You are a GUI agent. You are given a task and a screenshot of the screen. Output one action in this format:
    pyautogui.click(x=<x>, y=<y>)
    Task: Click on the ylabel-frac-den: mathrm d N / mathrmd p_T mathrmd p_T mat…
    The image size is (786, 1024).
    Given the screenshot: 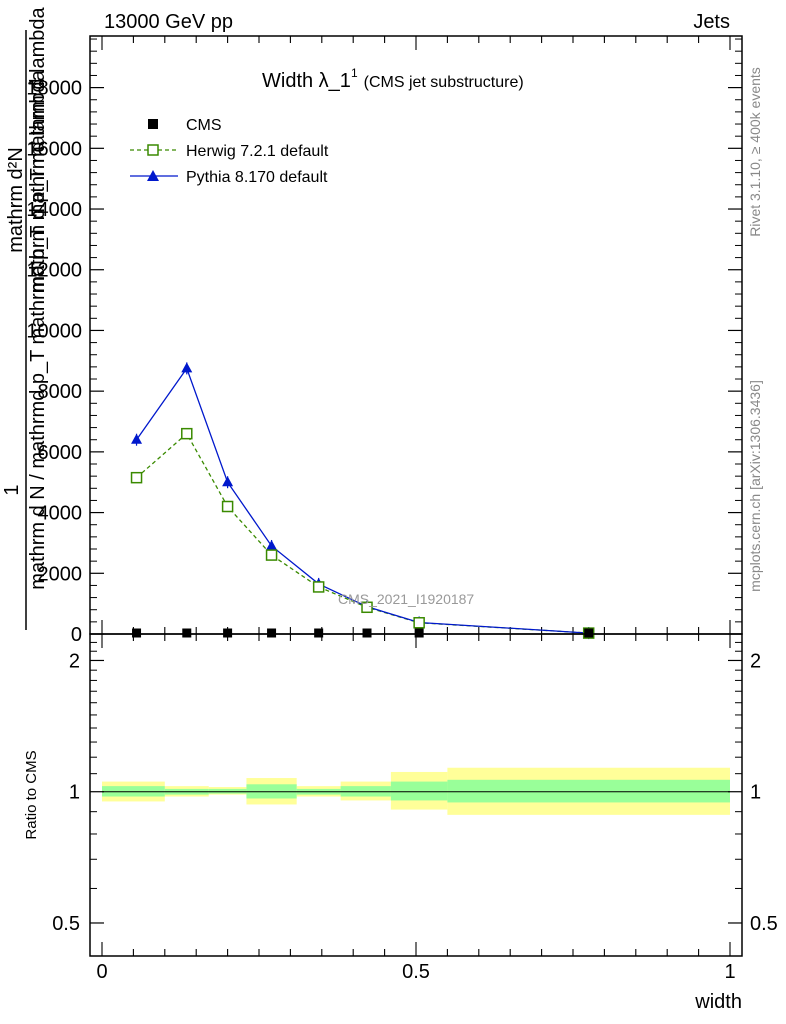 What is the action you would take?
    pyautogui.click(x=38, y=329)
    